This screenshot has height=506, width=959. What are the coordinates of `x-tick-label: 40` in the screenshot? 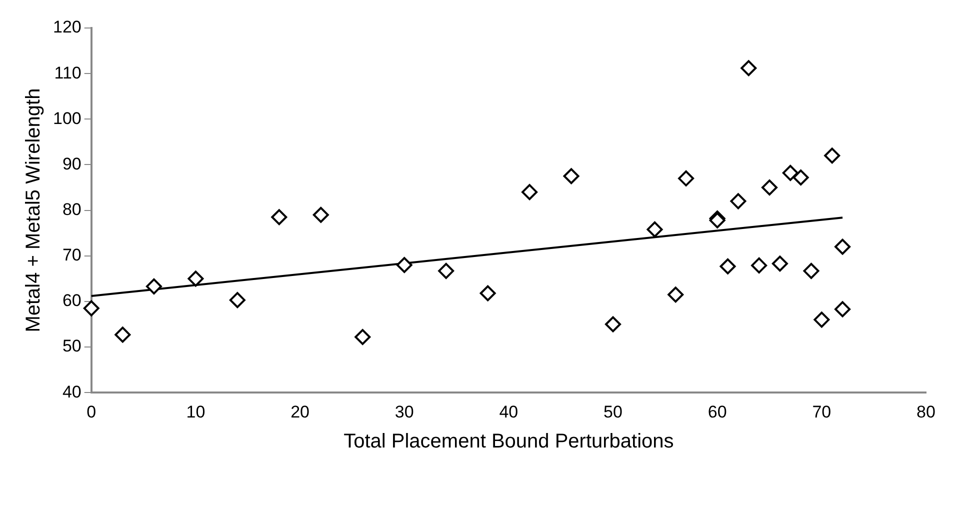 It's located at (508, 412).